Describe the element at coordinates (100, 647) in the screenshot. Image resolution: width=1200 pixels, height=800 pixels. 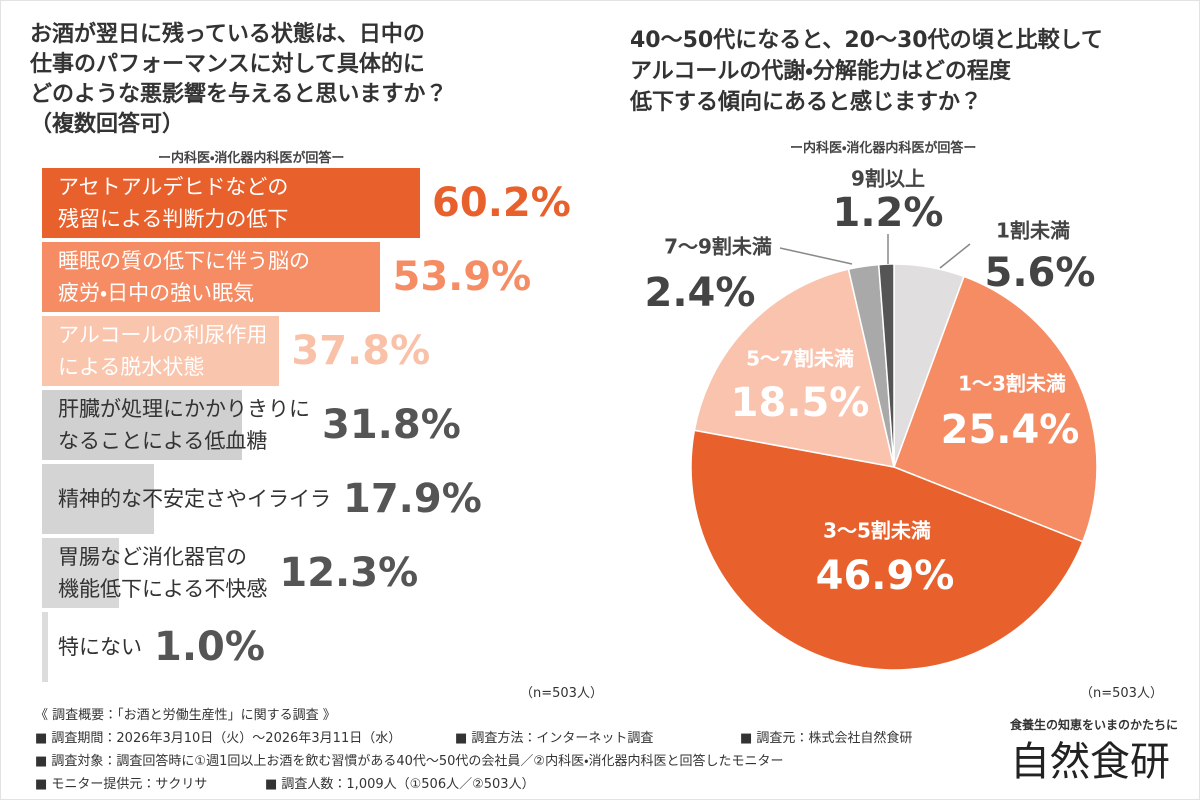
I see `category-label: 特にない` at that location.